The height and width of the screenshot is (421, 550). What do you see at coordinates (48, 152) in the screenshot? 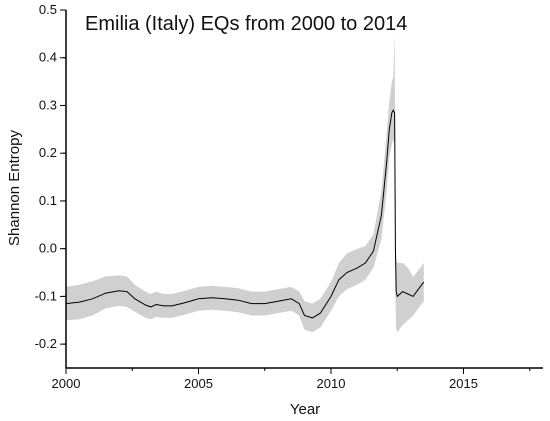
I see `y-tick-label: 0.2` at bounding box center [48, 152].